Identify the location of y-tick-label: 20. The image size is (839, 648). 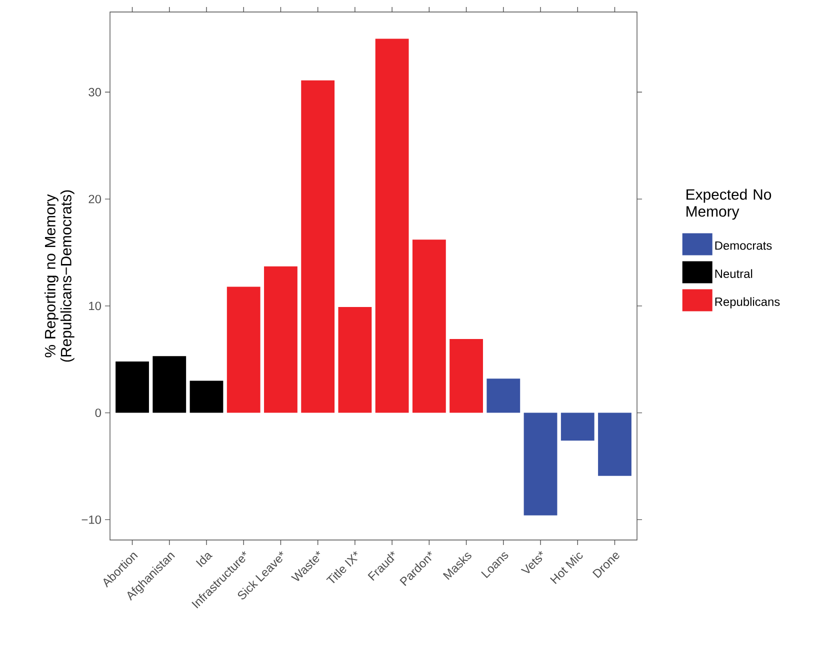
(95, 199).